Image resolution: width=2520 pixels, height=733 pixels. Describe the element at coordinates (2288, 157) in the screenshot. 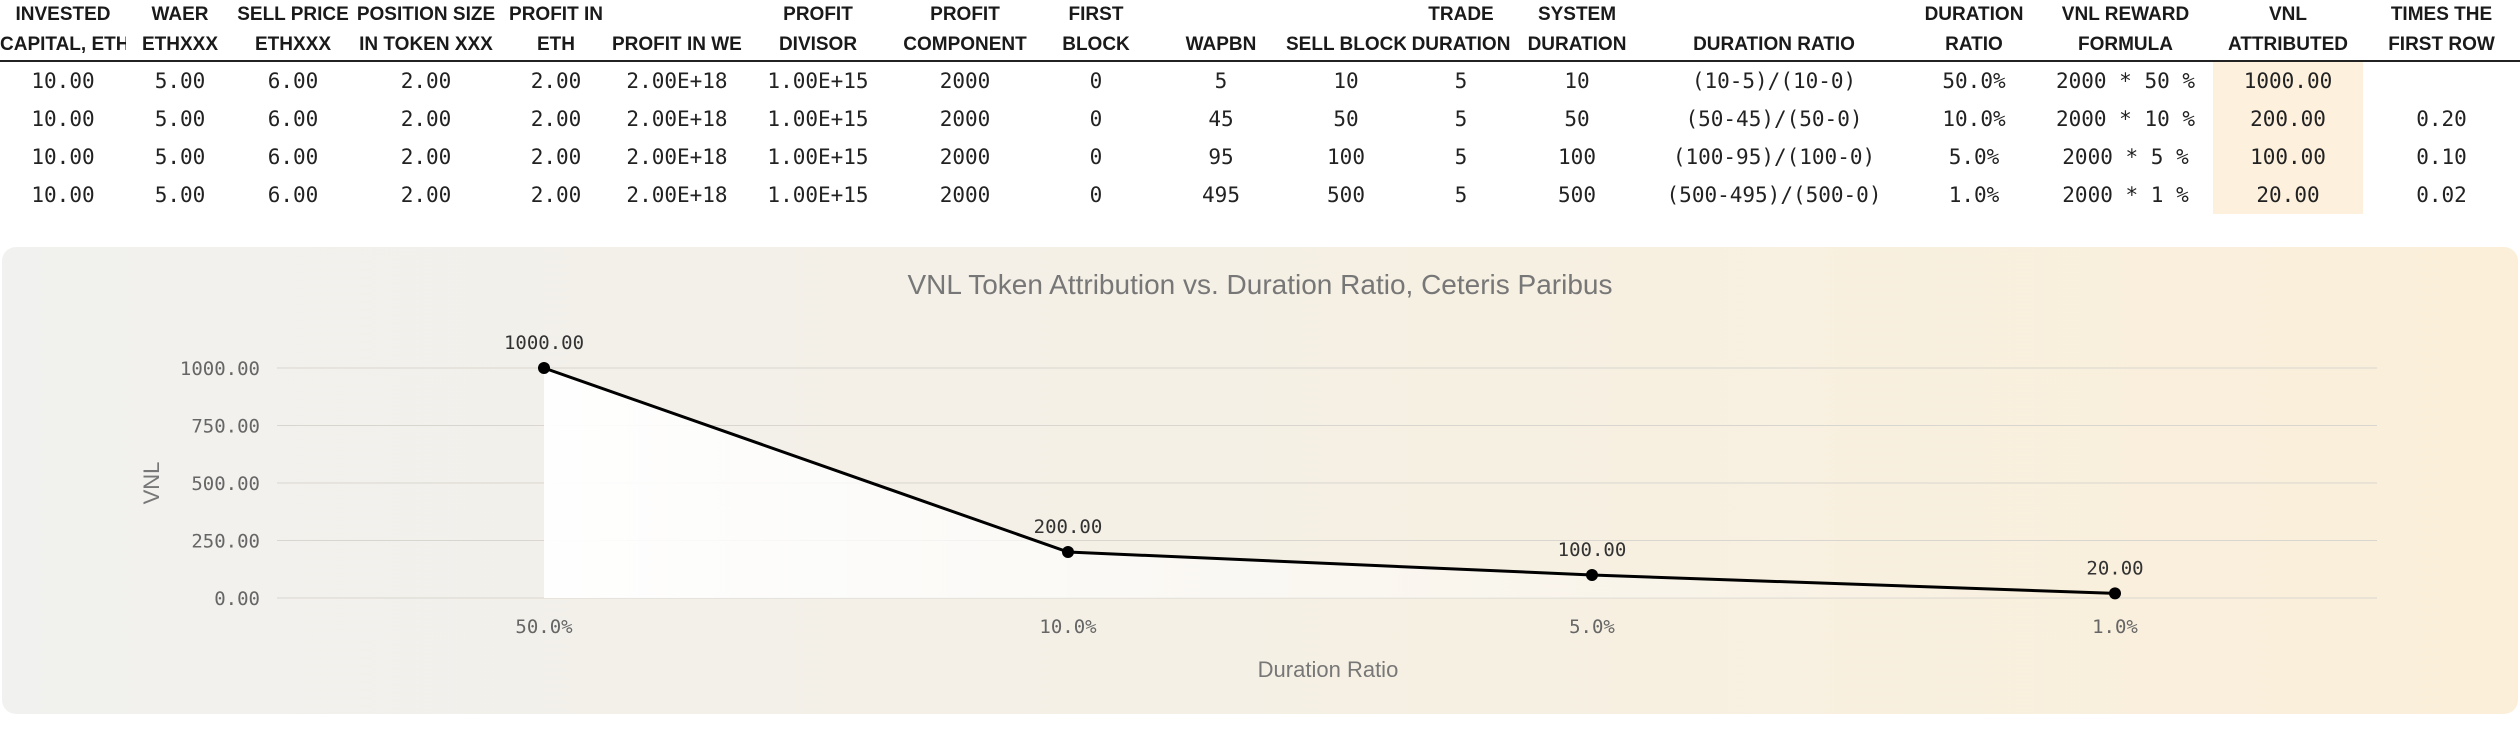

I see `table-cell: 100.00` at that location.